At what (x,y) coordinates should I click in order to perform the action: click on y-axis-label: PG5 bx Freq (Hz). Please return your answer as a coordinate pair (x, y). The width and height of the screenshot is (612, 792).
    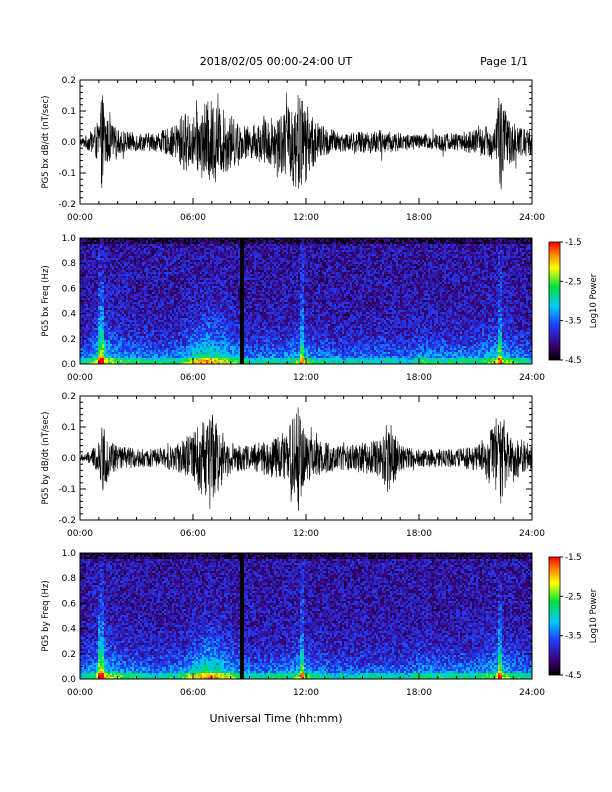
    Looking at the image, I should click on (46, 300).